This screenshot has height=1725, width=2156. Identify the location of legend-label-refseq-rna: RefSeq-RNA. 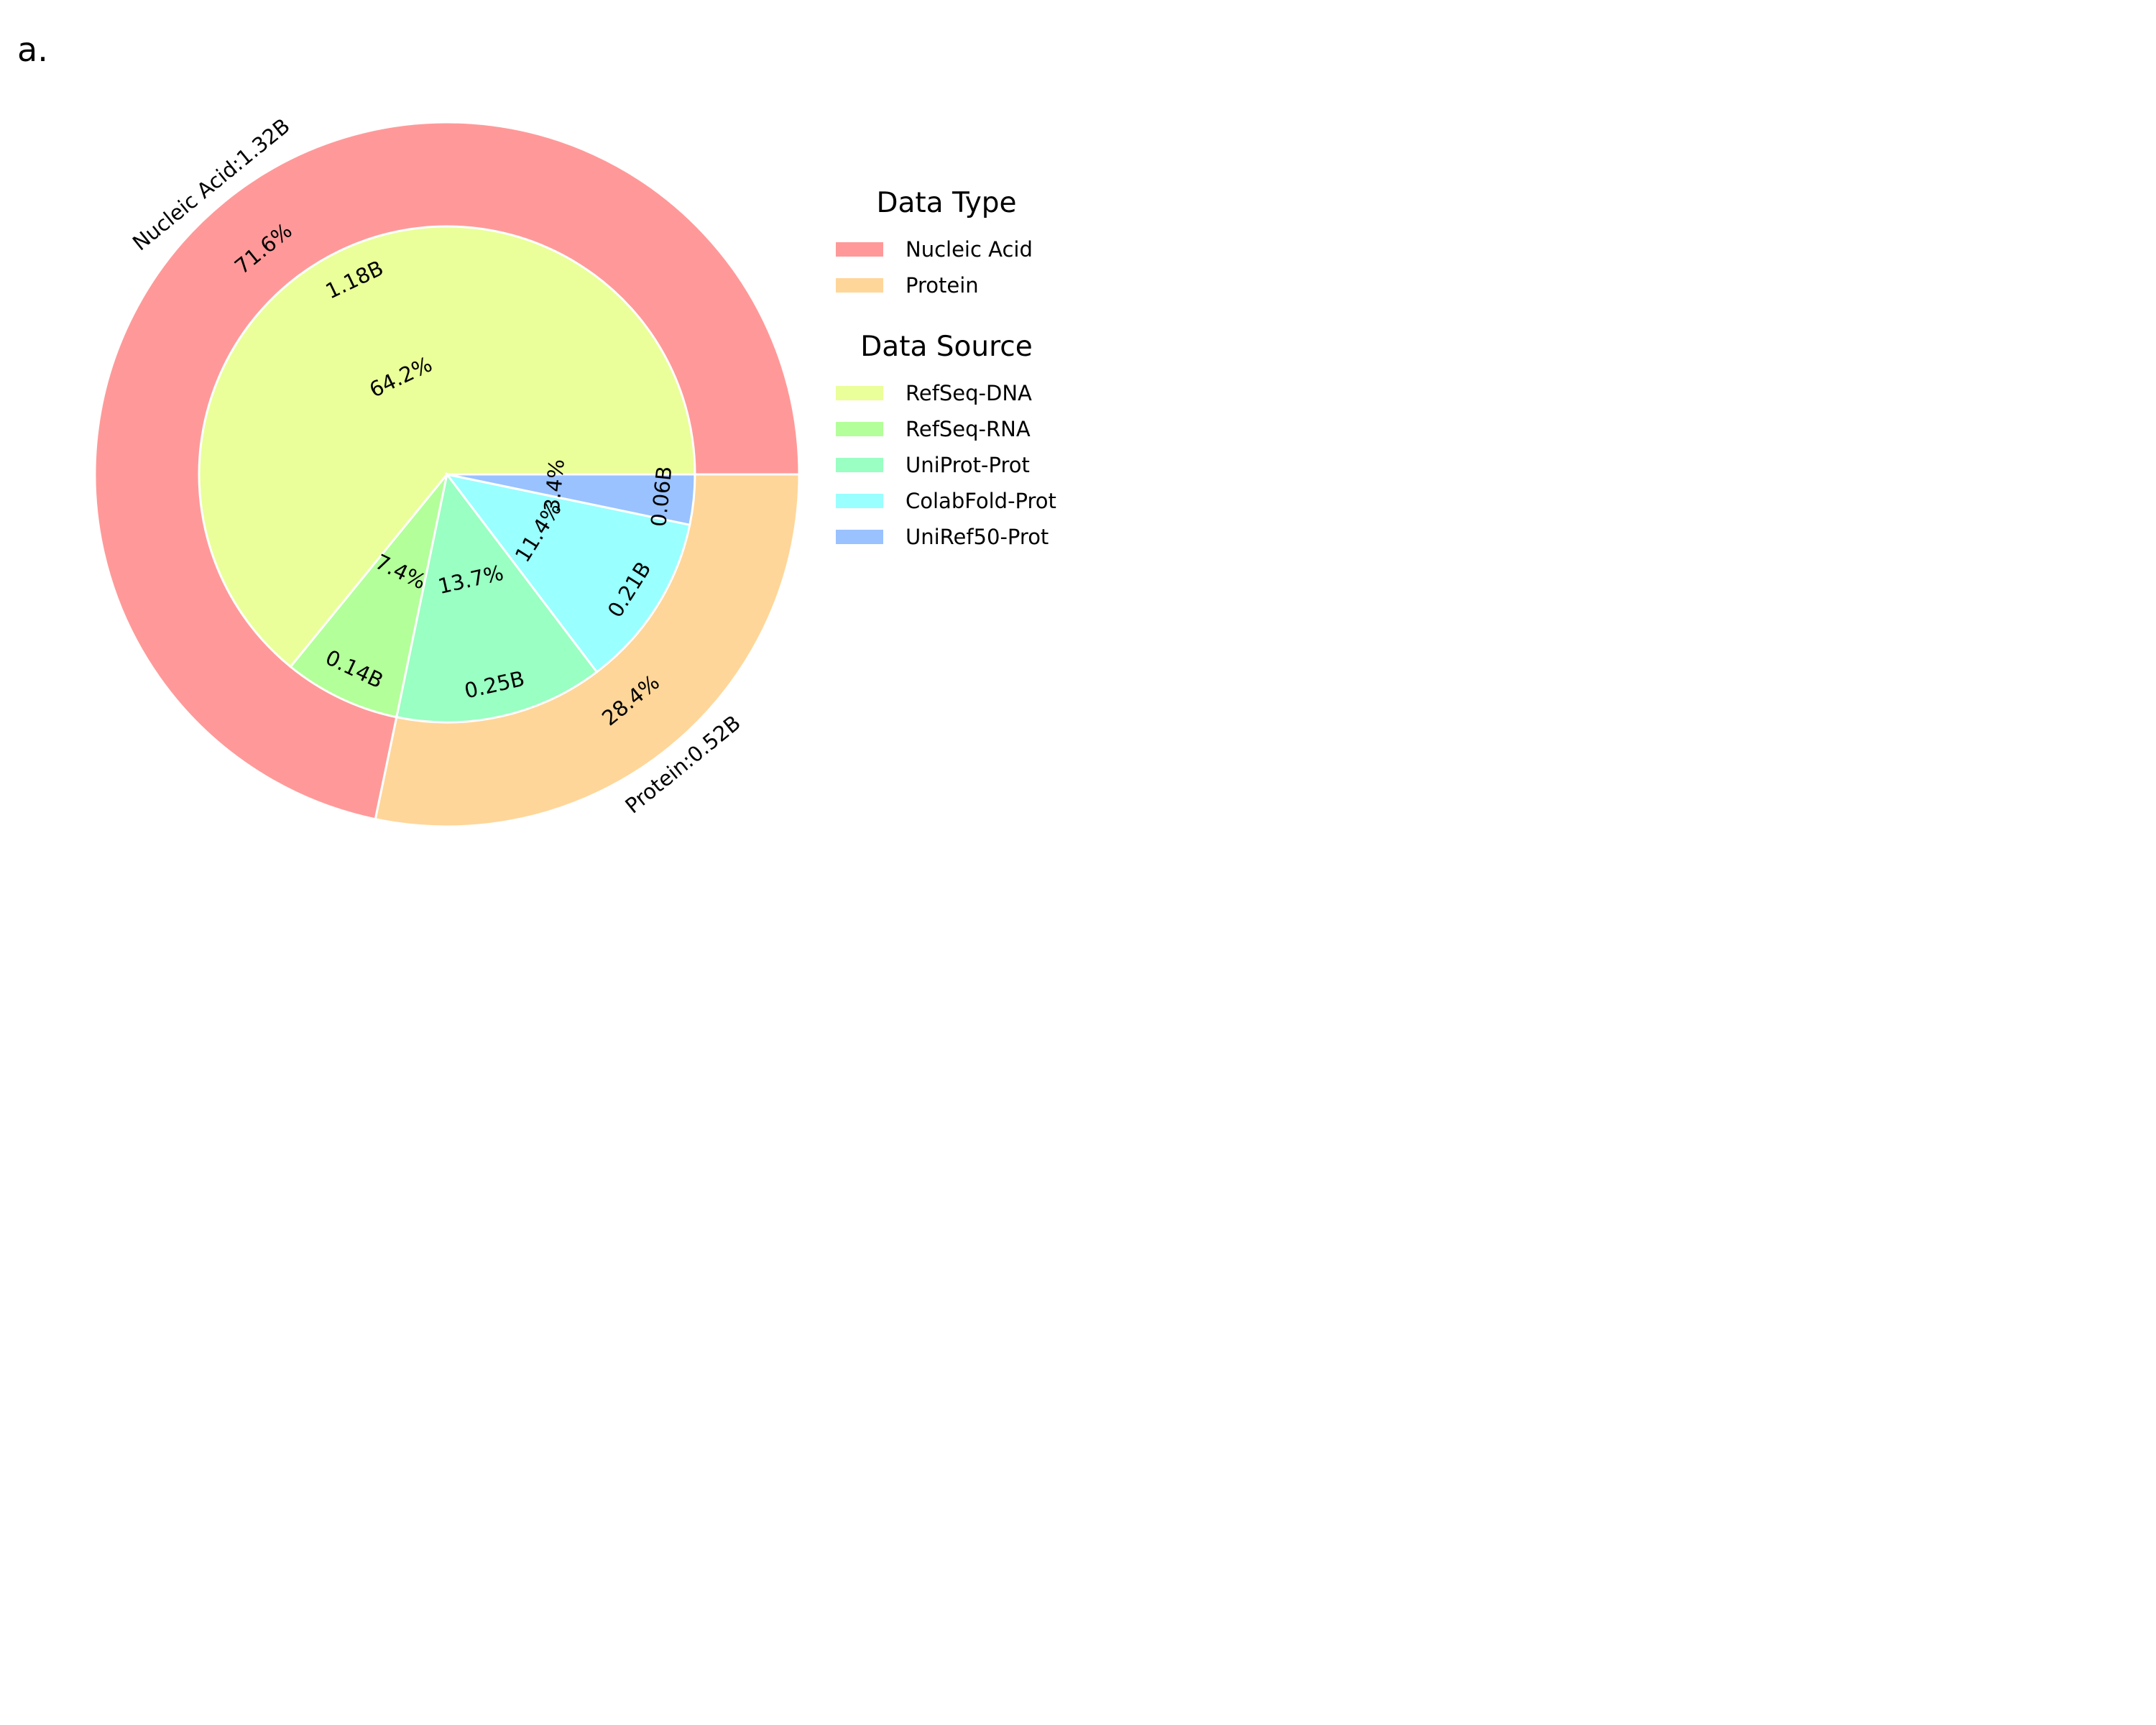
(968, 429).